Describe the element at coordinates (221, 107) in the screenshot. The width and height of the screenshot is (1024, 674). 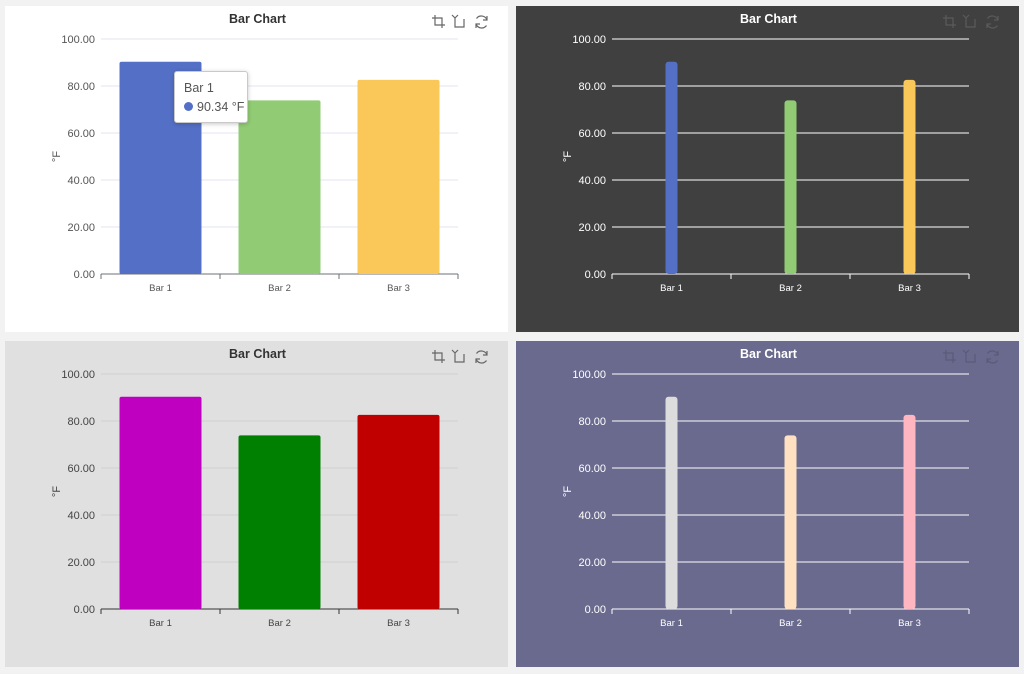
I see `tooltip-value: 90.34 °F` at that location.